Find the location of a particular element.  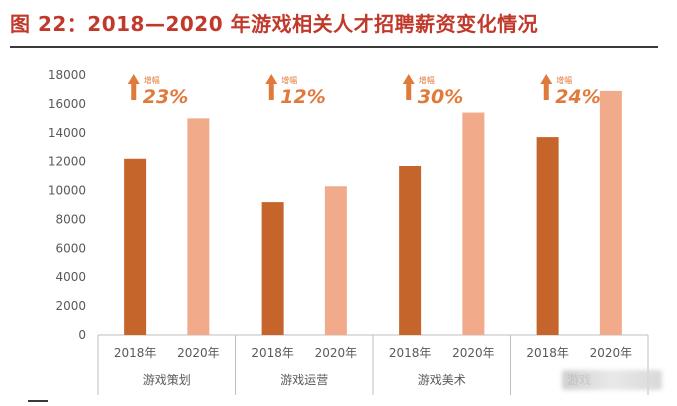

y-tick-label: 18000 is located at coordinates (67, 75).